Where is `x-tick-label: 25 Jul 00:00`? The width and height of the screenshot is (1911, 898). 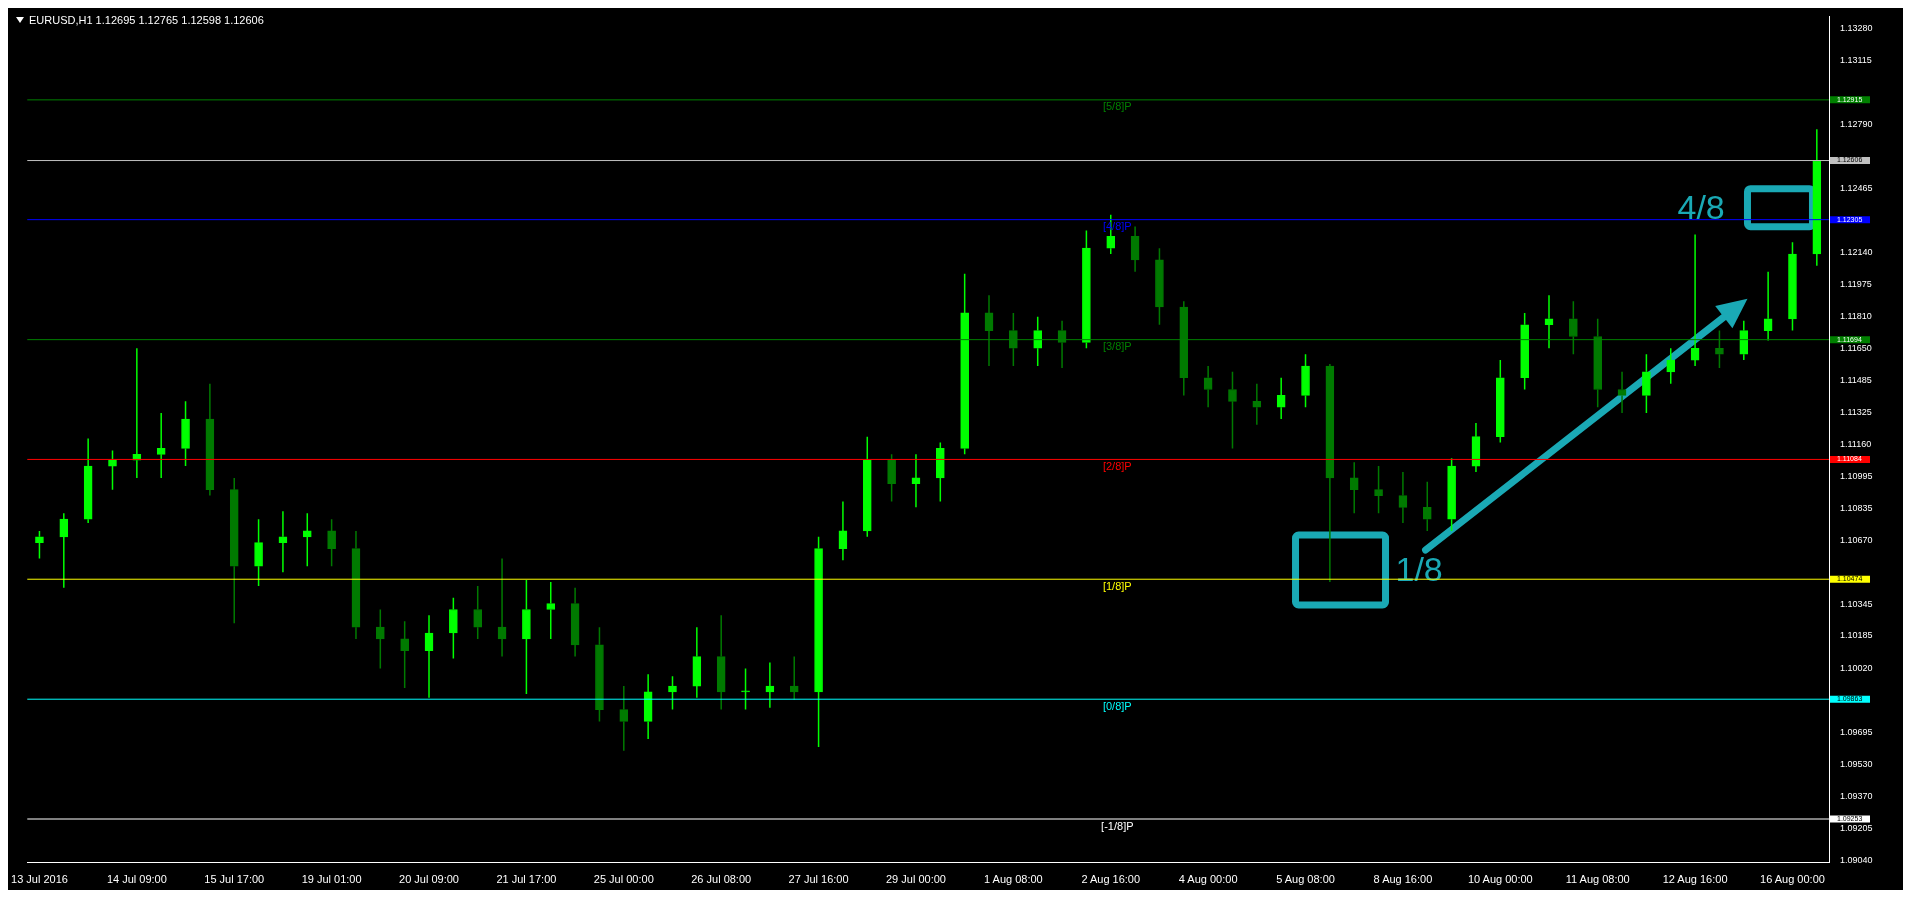
x-tick-label: 25 Jul 00:00 is located at coordinates (623, 879).